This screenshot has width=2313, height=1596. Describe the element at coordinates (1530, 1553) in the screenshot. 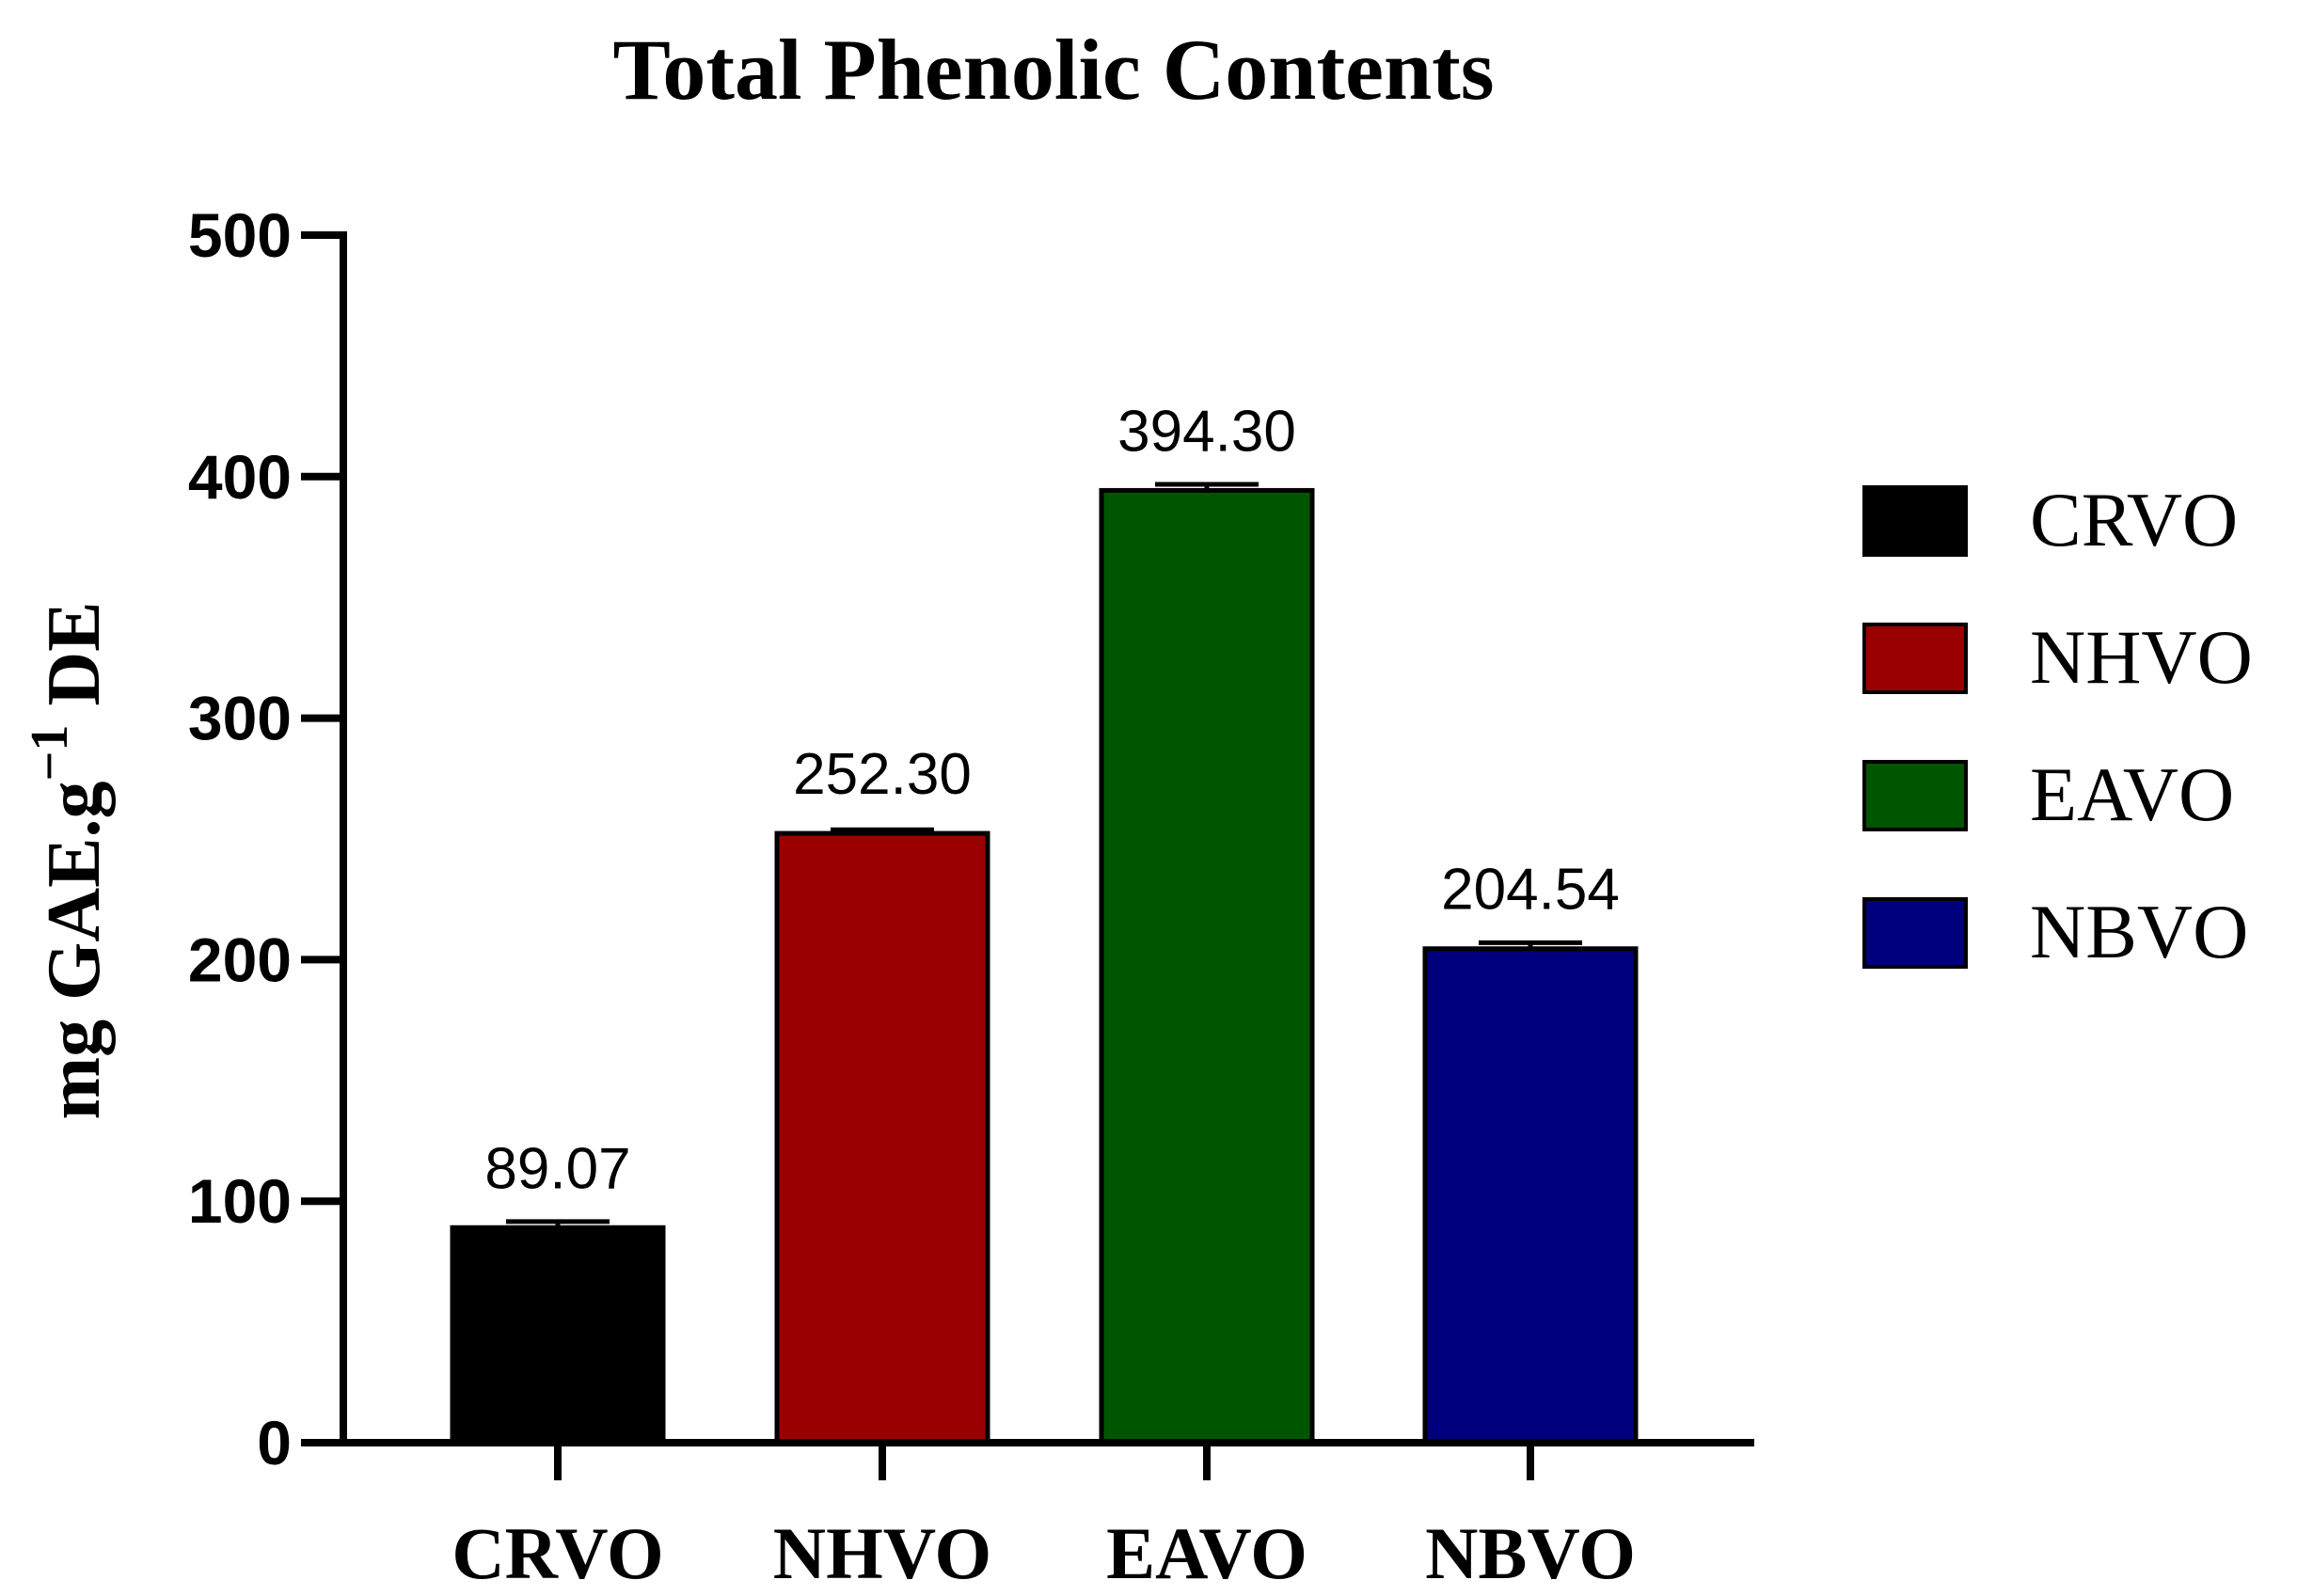

I see `x-tick-label-nbvo: NBVO` at that location.